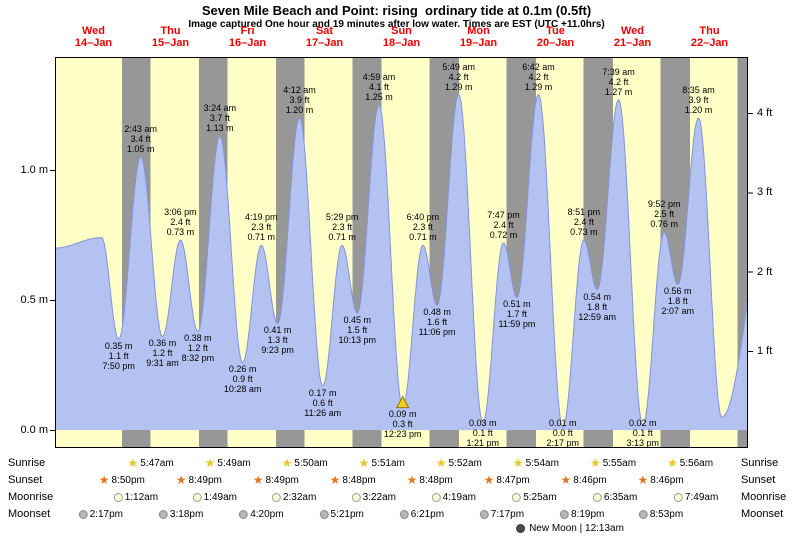 The height and width of the screenshot is (537, 793). What do you see at coordinates (220, 118) in the screenshot?
I see `tide-annotation-high: 3:24 am 3.7 ft 1.13 m` at bounding box center [220, 118].